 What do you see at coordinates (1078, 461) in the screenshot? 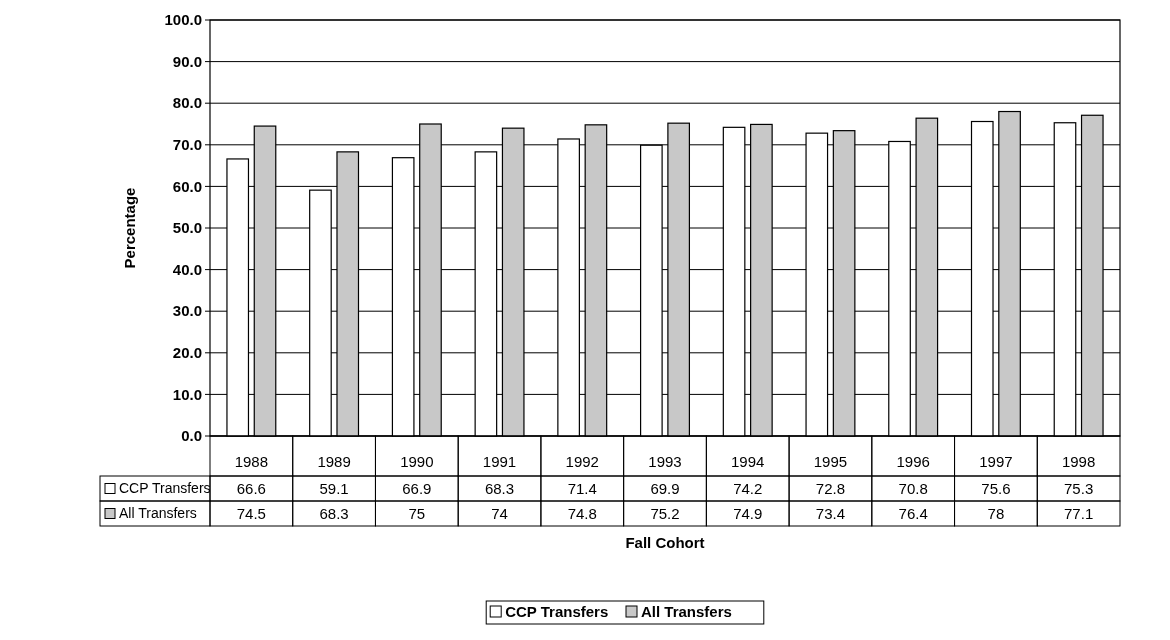
I see `x-tick-label: 1998` at bounding box center [1078, 461].